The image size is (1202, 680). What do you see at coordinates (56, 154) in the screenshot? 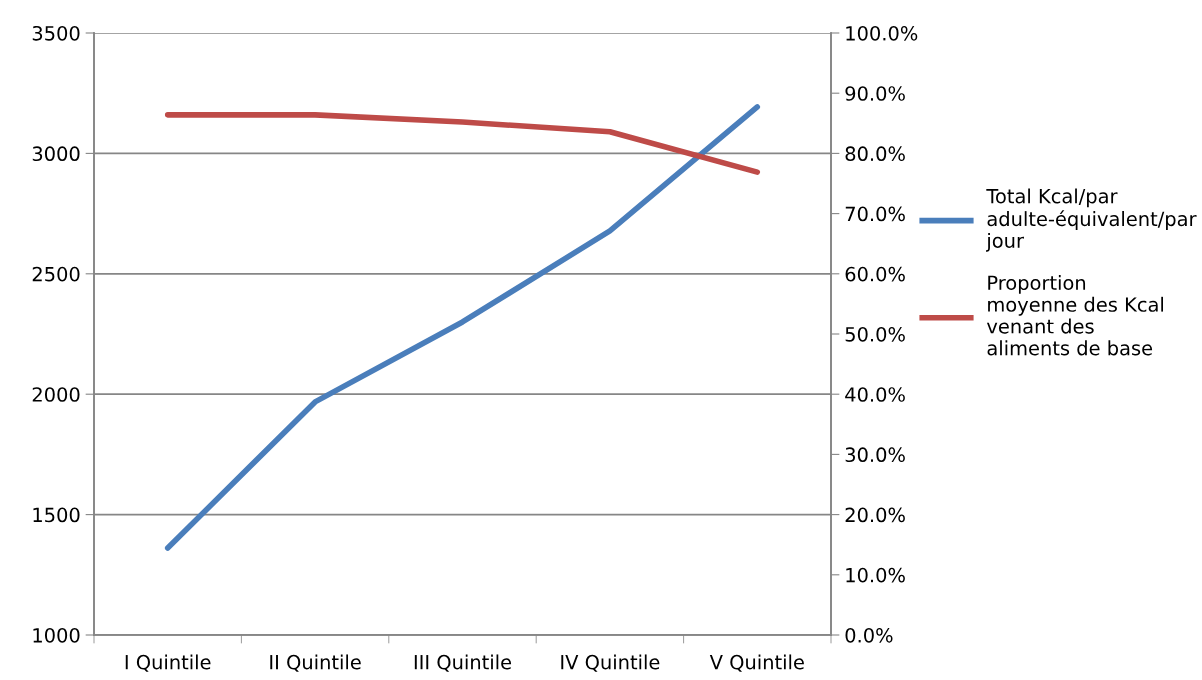
I see `y-tick-label: 3000` at bounding box center [56, 154].